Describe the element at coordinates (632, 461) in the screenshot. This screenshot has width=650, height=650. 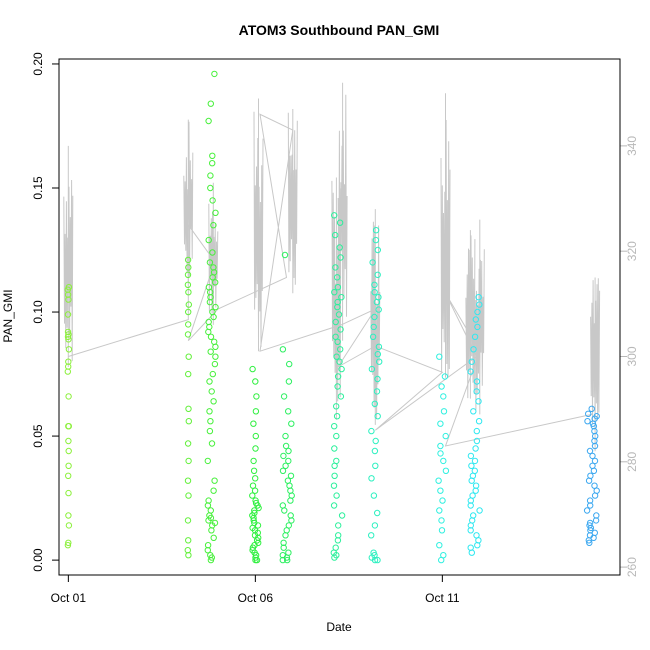
I see `y2-tick-label: 280` at that location.